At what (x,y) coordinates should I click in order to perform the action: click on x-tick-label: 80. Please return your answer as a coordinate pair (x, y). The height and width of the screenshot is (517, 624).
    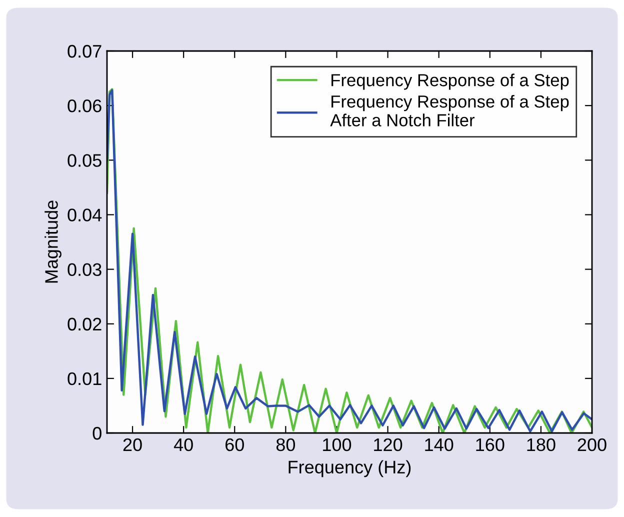
    Looking at the image, I should click on (286, 445).